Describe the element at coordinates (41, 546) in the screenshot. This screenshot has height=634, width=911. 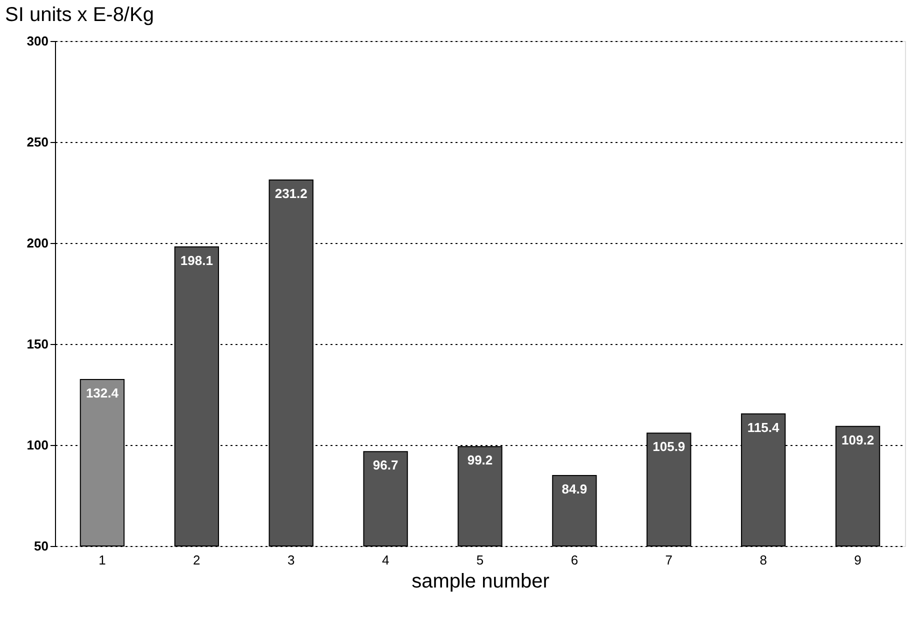
I see `y-tick-label: 50` at that location.